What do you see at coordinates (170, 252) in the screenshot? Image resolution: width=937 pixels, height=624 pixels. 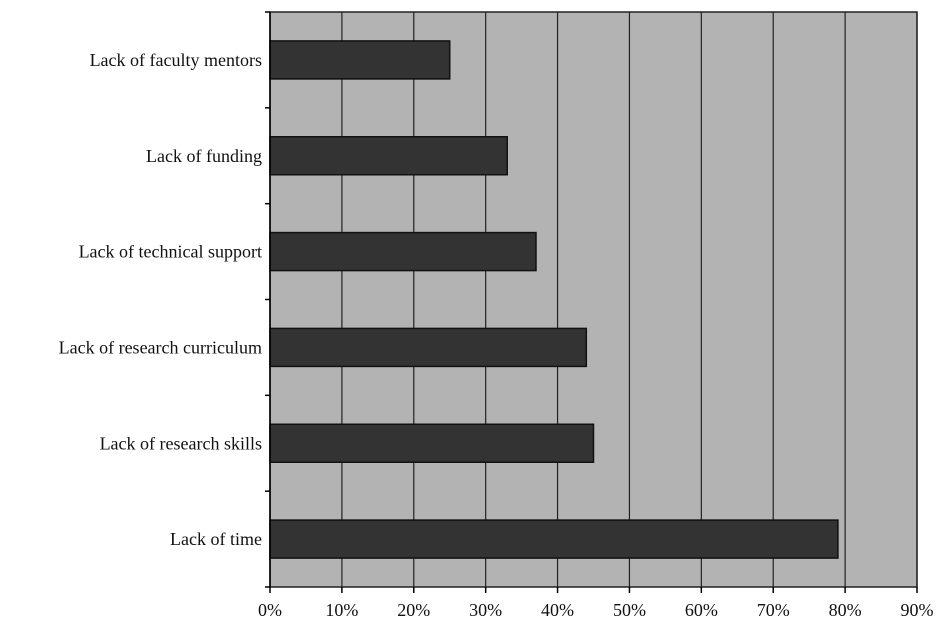 I see `category-label: Lack of technical support` at bounding box center [170, 252].